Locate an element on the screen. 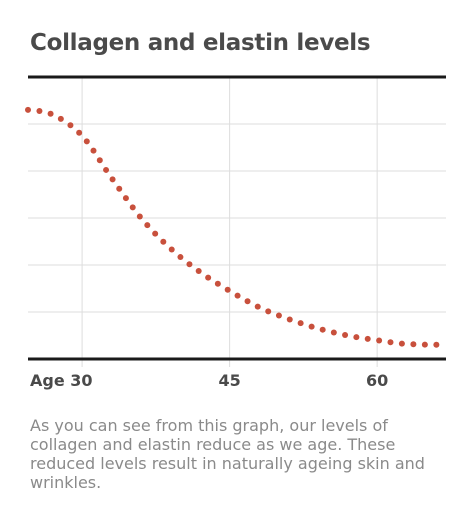 Image resolution: width=475 pixels, height=528 pixels. x-tick-label: 45 is located at coordinates (229, 380).